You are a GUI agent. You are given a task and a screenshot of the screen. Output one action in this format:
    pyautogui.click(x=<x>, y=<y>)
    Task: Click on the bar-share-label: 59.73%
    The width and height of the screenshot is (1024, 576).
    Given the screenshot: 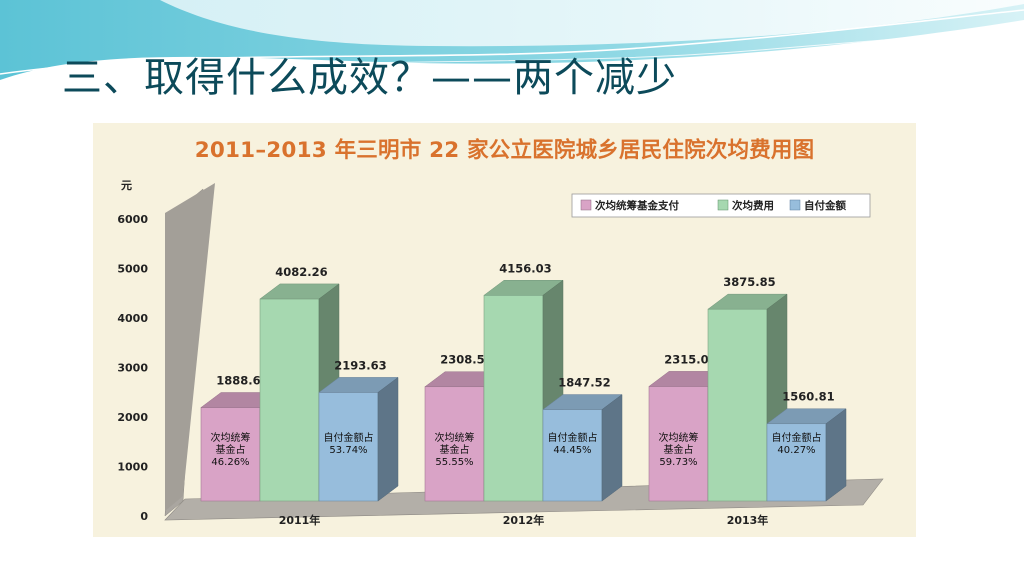 What is the action you would take?
    pyautogui.click(x=678, y=462)
    